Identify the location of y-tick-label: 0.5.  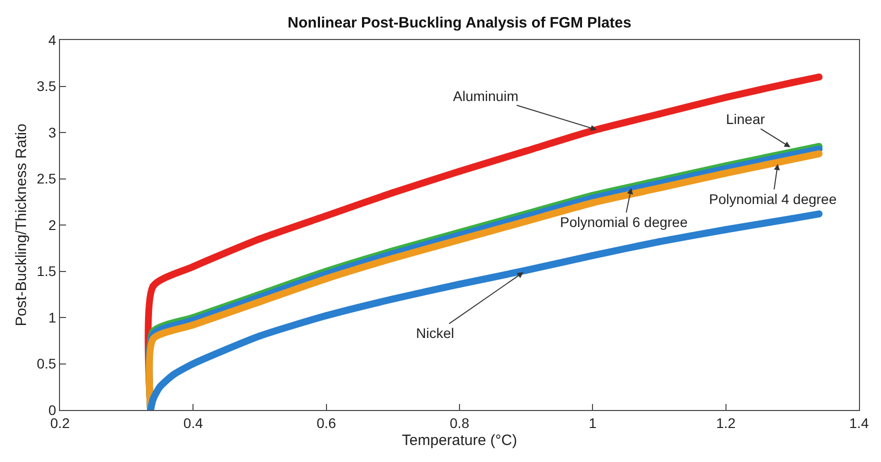
(46, 364).